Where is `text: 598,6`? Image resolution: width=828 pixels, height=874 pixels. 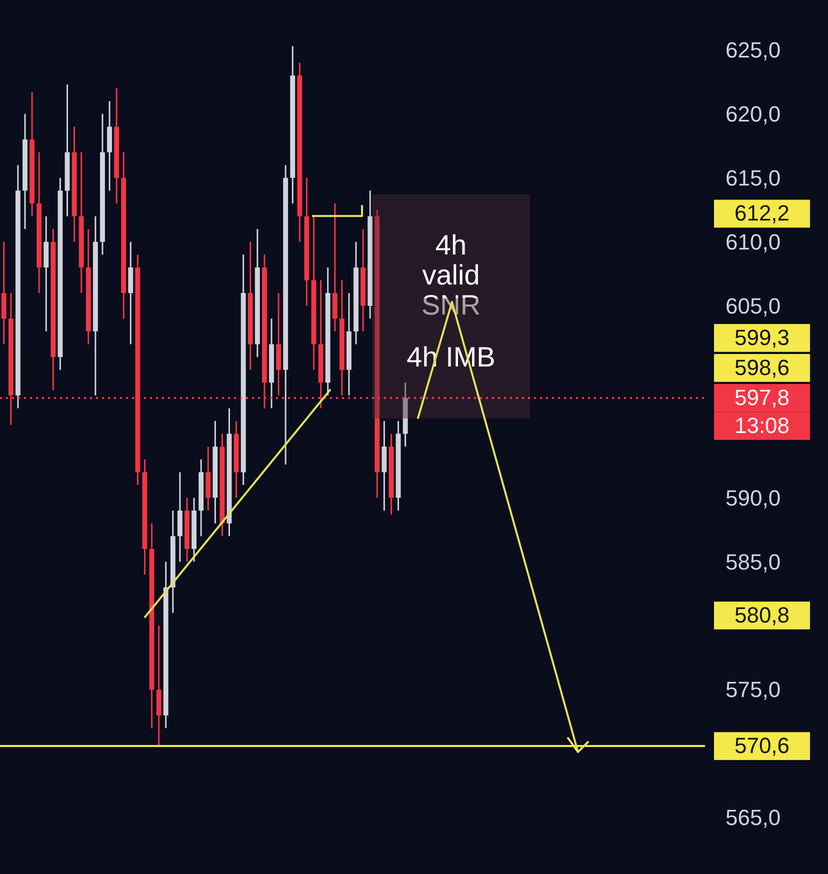
text: 598,6 is located at coordinates (762, 367).